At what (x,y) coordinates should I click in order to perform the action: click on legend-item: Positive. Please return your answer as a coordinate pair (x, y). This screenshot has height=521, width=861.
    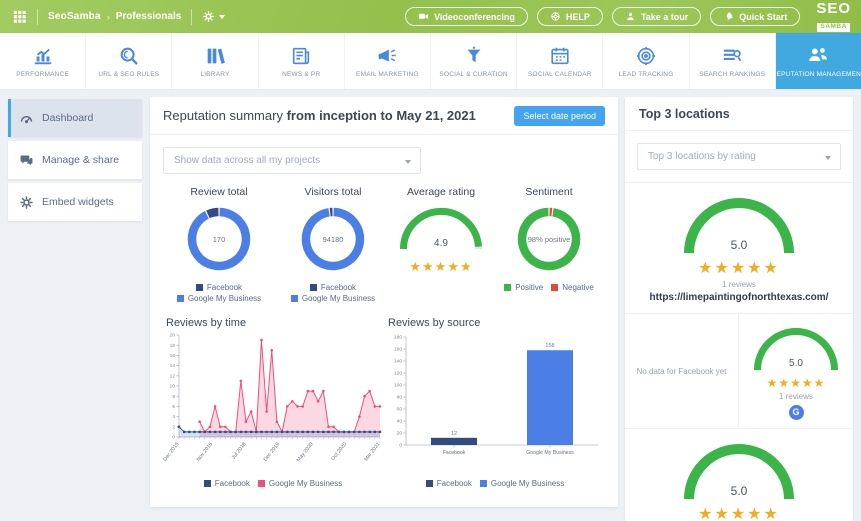
    Looking at the image, I should click on (523, 287).